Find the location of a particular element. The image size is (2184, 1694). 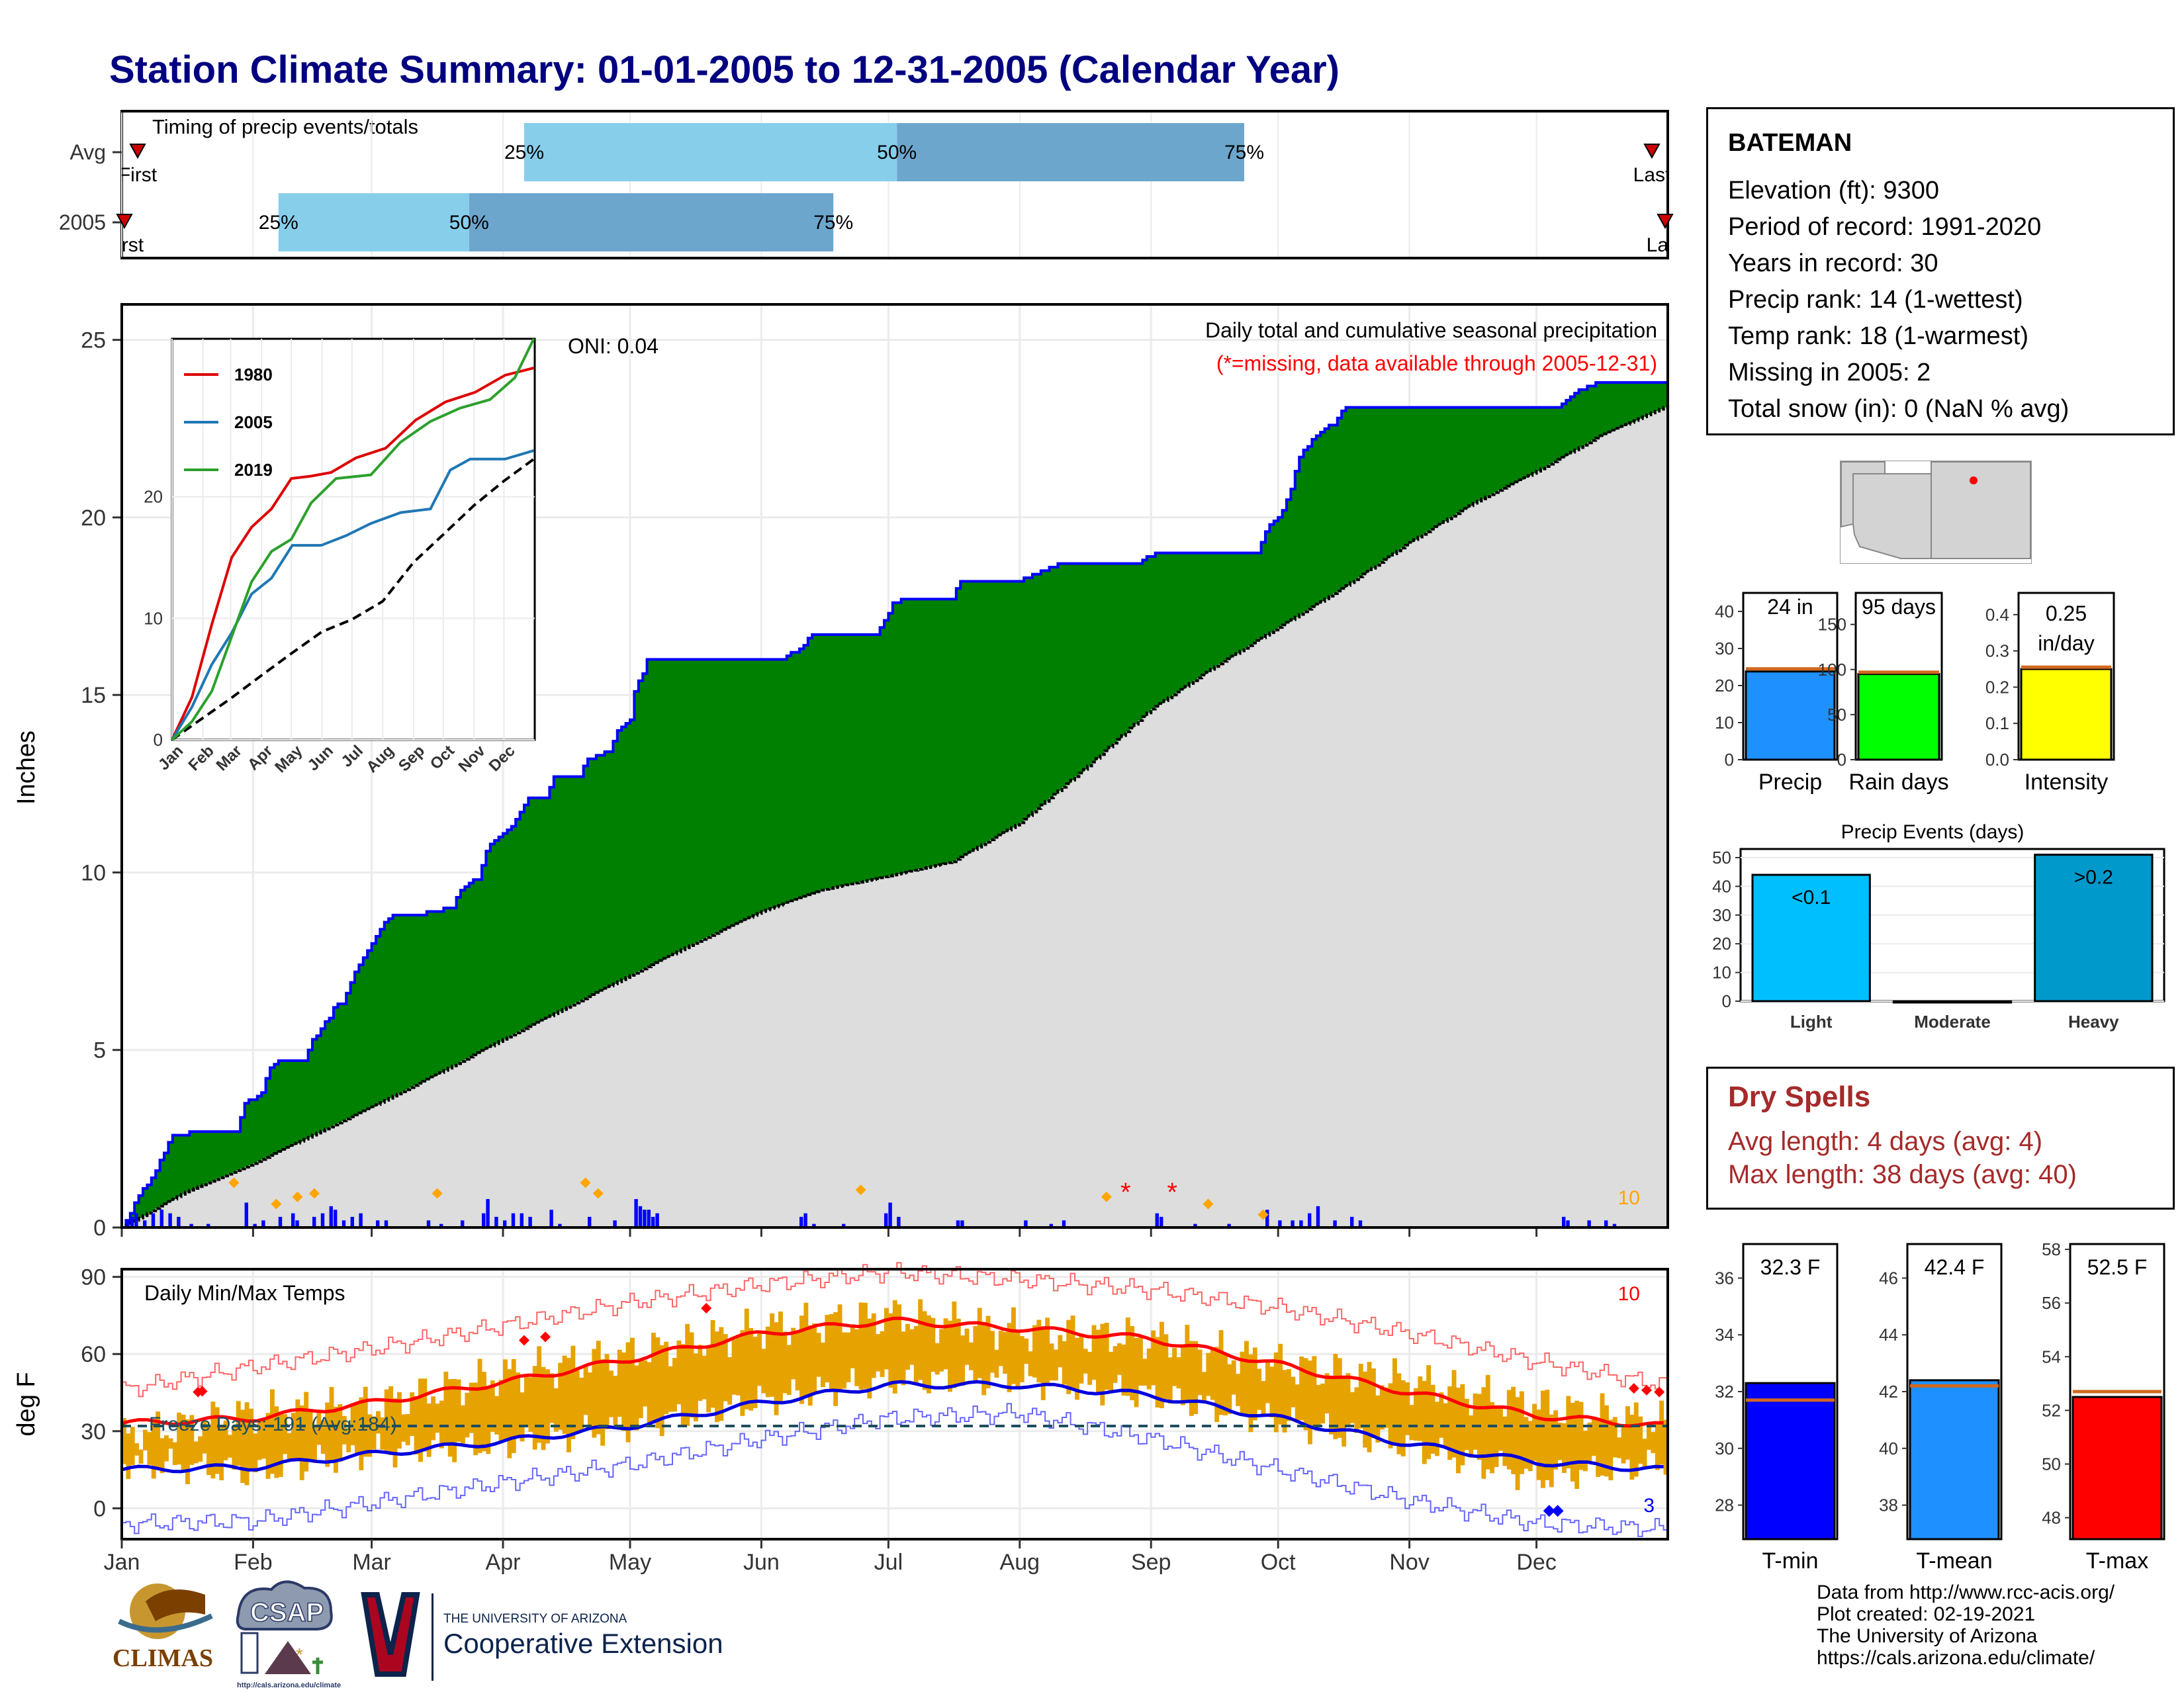

stat-ytick-label: 0.3 is located at coordinates (1997, 651).